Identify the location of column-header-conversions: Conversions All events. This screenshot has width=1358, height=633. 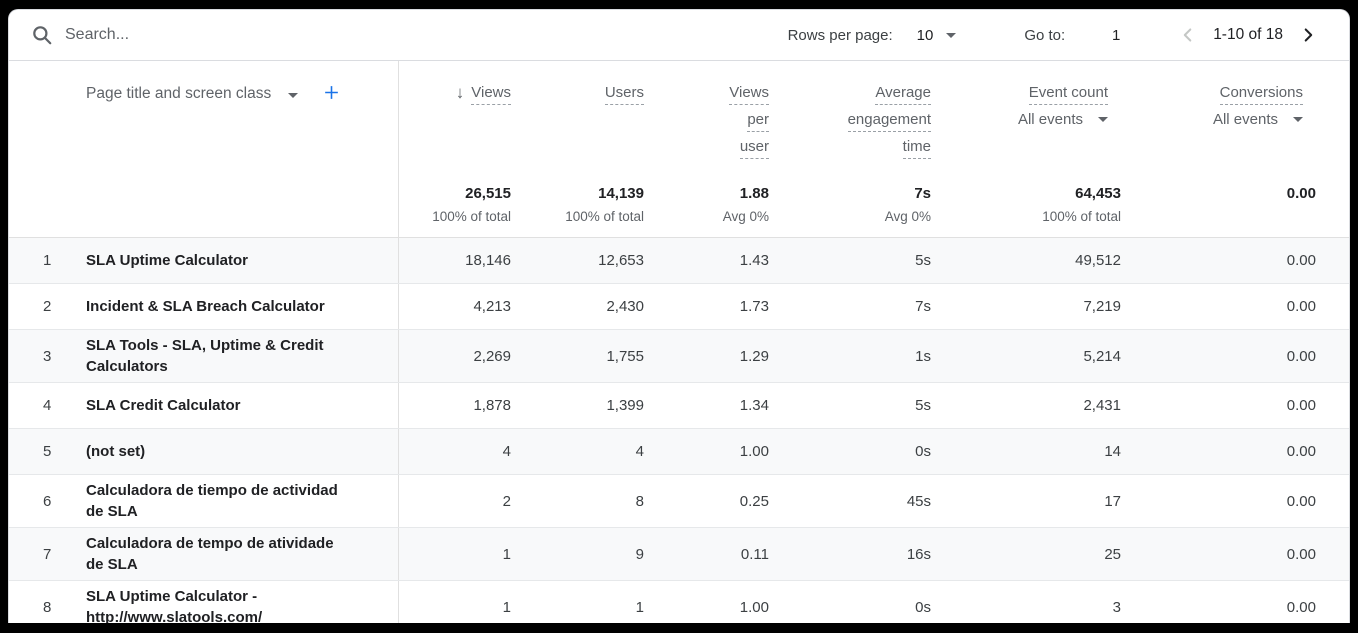
(1218, 118).